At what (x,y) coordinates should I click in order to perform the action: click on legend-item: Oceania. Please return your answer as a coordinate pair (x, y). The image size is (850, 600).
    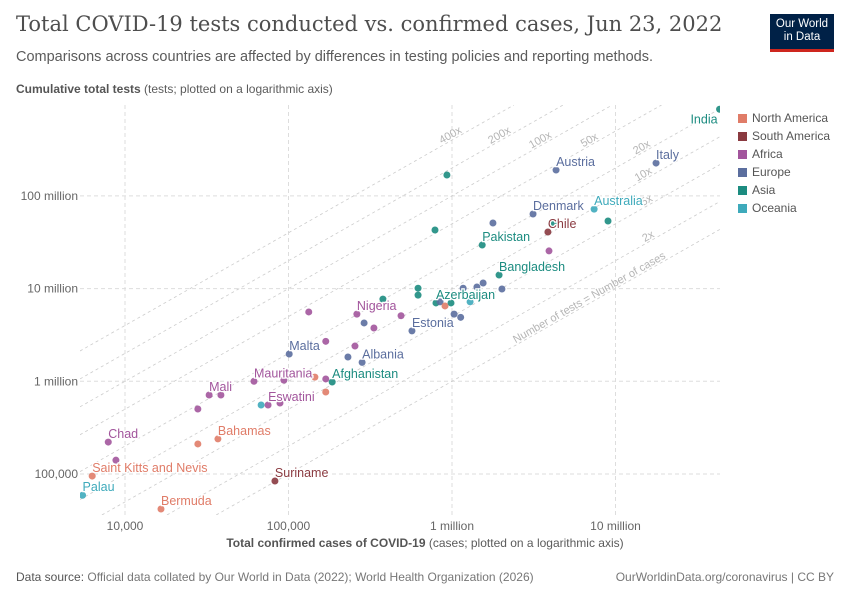
    Looking at the image, I should click on (784, 208).